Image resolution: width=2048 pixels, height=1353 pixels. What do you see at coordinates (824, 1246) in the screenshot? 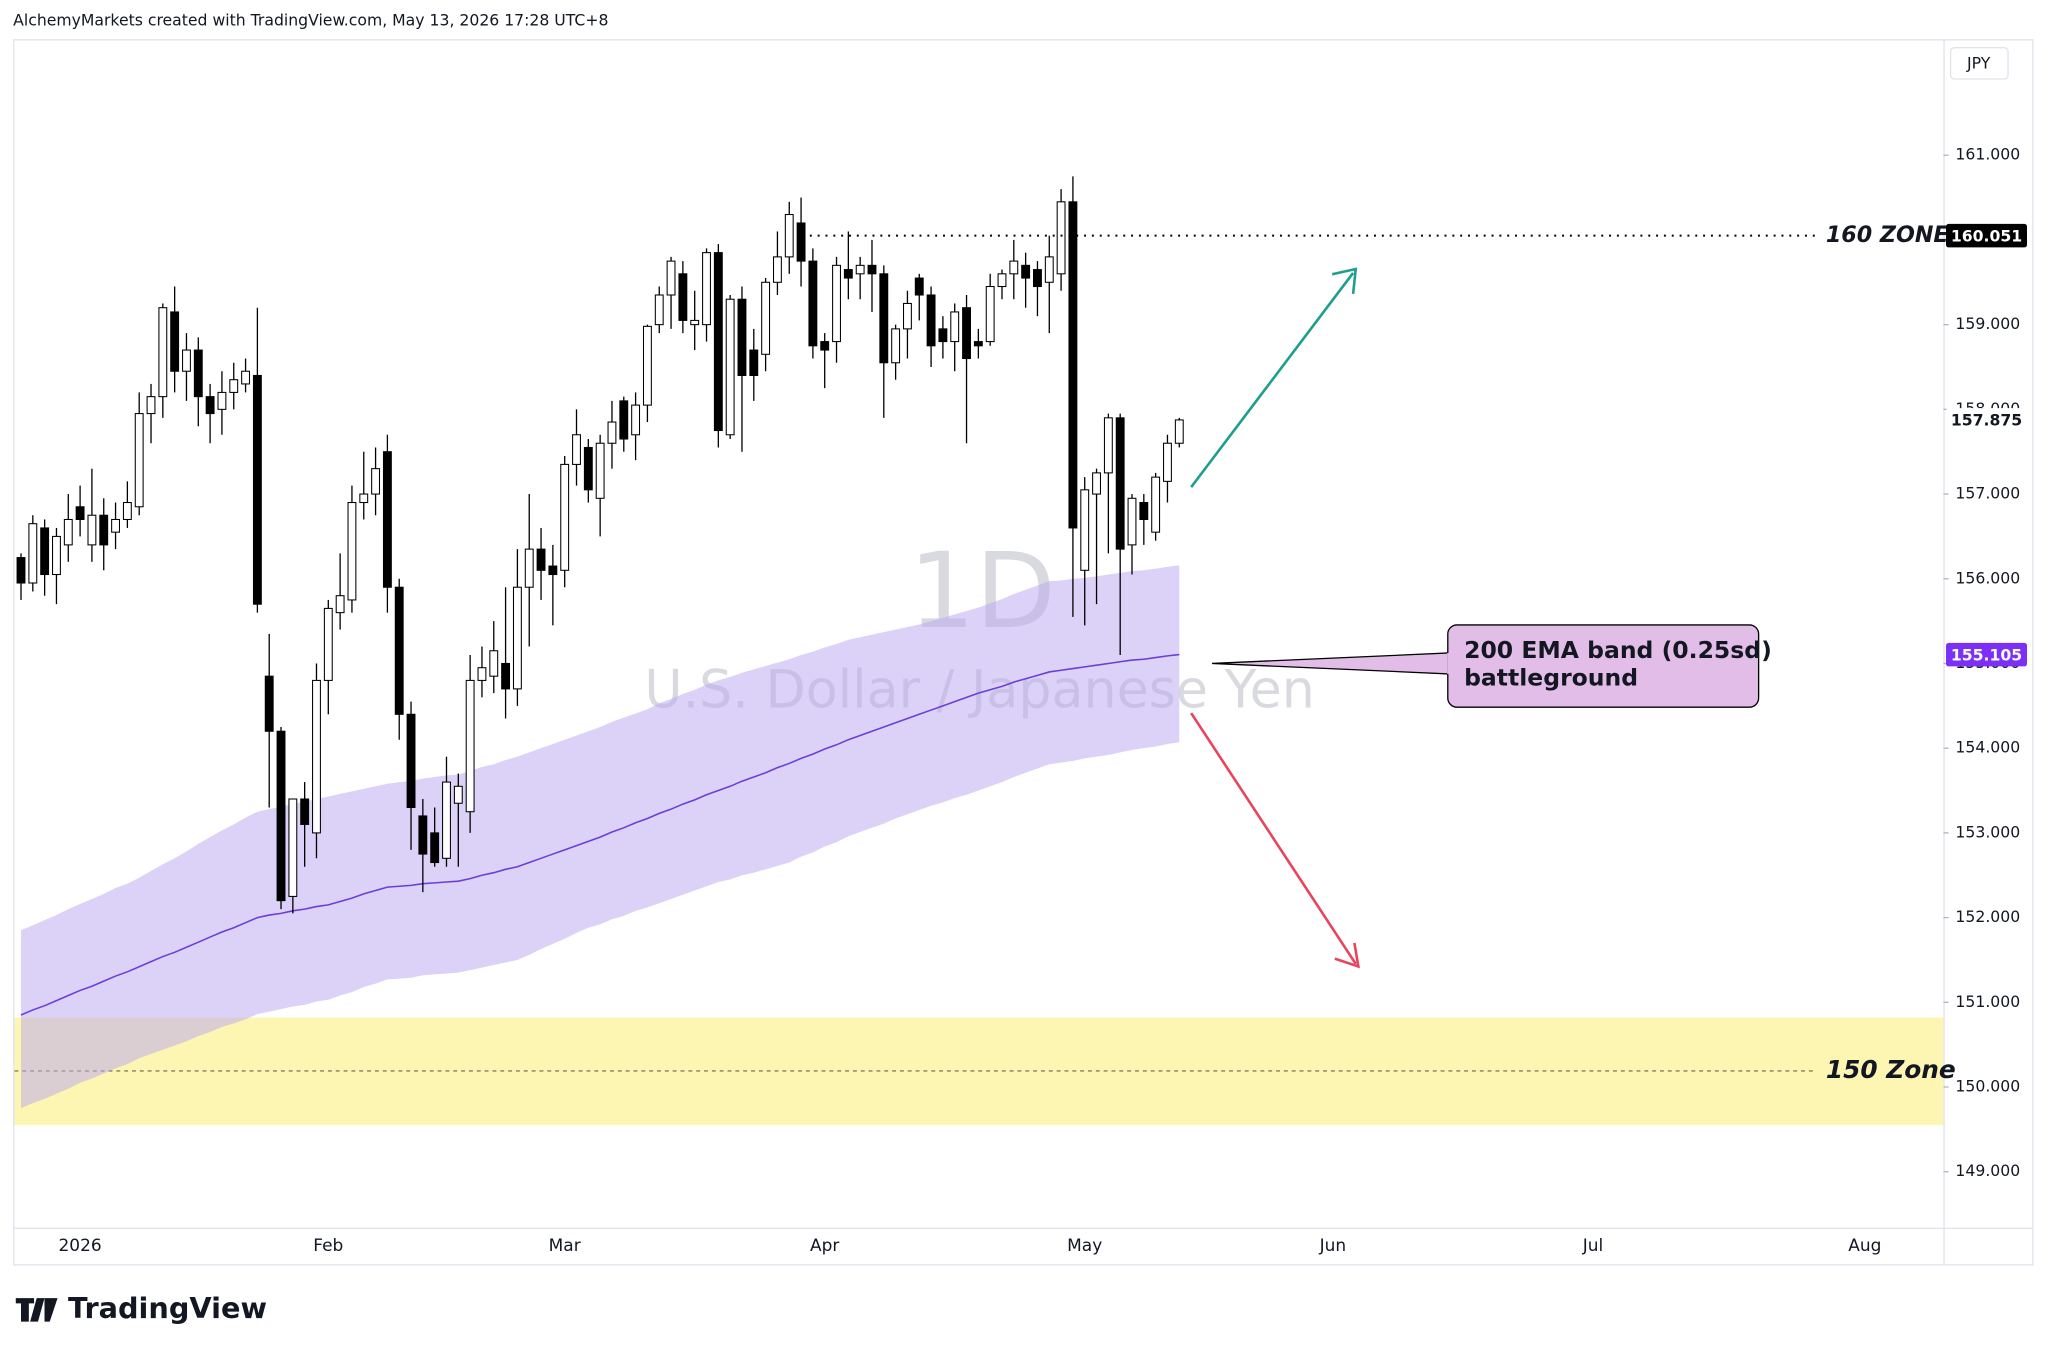
I see `x-tick-label: Apr` at bounding box center [824, 1246].